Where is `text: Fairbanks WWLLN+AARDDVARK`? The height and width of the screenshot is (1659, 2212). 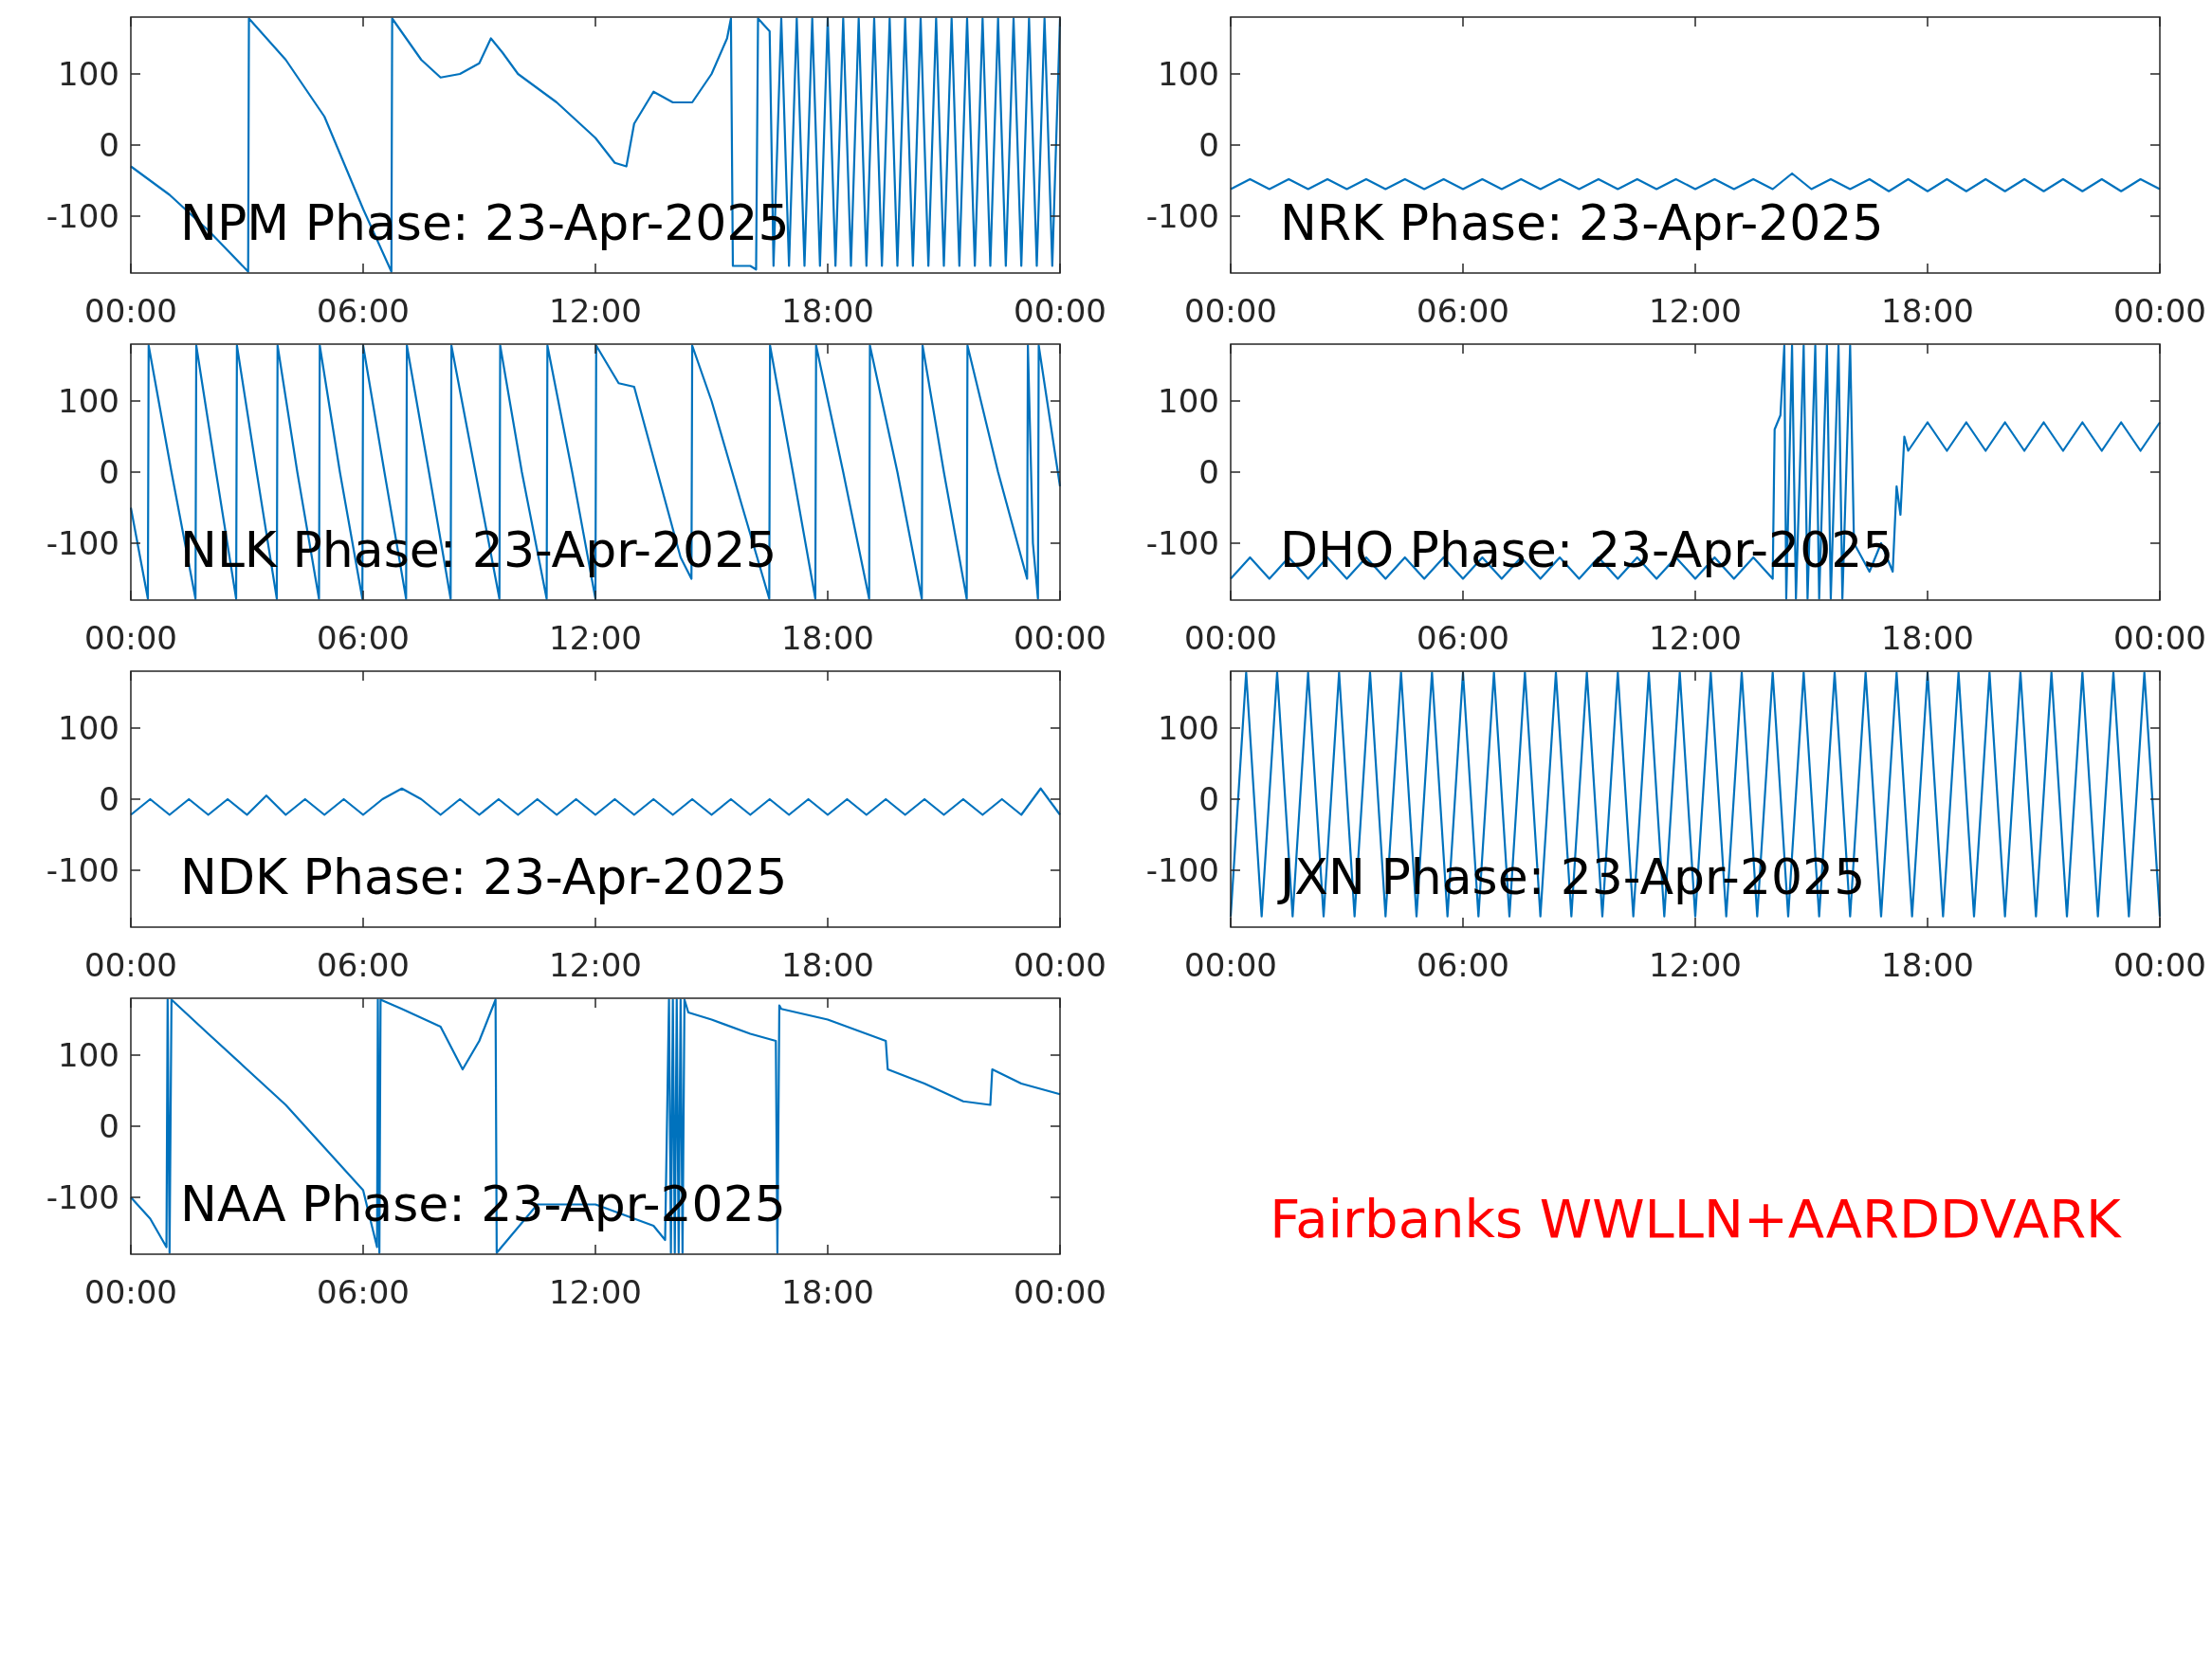
text: Fairbanks WWLLN+AARDDVARK is located at coordinates (1696, 1218).